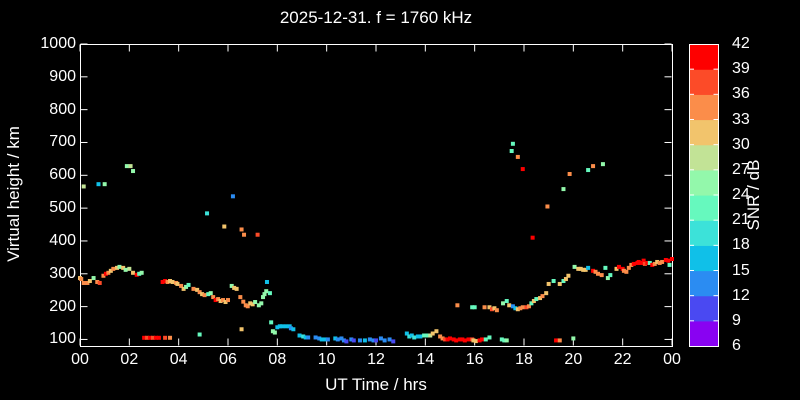  Describe the element at coordinates (736, 320) in the screenshot. I see `colorbar-tick-label: 9` at that location.